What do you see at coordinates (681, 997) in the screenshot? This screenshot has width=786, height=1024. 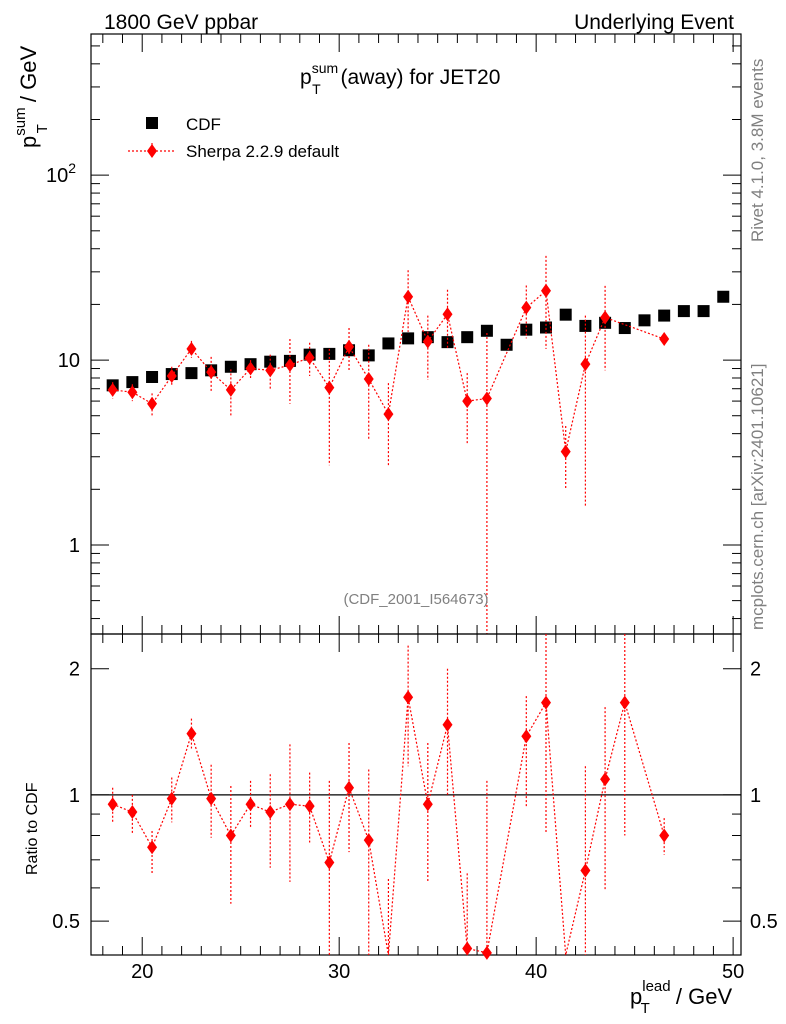 I see `x-axis-label: plead T / GeV` at bounding box center [681, 997].